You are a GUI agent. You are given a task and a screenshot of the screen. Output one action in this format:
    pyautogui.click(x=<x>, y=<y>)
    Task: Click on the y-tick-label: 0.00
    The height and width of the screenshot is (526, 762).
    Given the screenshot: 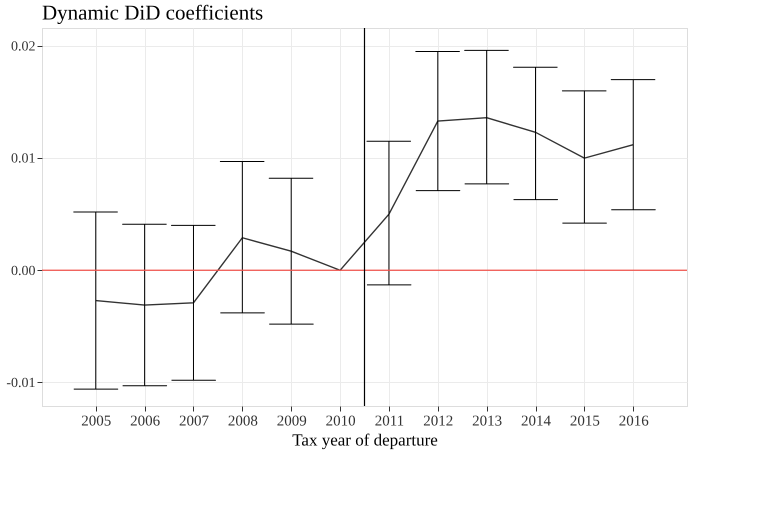 What is the action you would take?
    pyautogui.click(x=23, y=271)
    